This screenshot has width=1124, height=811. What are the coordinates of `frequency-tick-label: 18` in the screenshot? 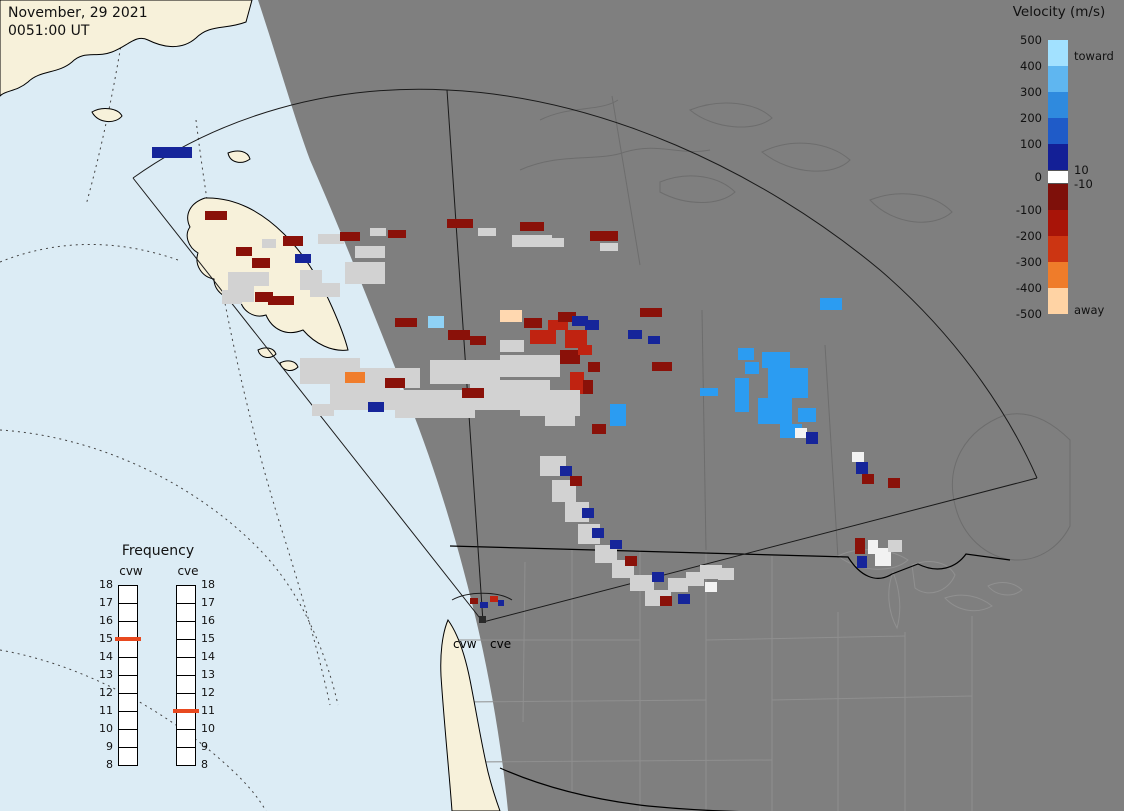 It's located at (106, 584).